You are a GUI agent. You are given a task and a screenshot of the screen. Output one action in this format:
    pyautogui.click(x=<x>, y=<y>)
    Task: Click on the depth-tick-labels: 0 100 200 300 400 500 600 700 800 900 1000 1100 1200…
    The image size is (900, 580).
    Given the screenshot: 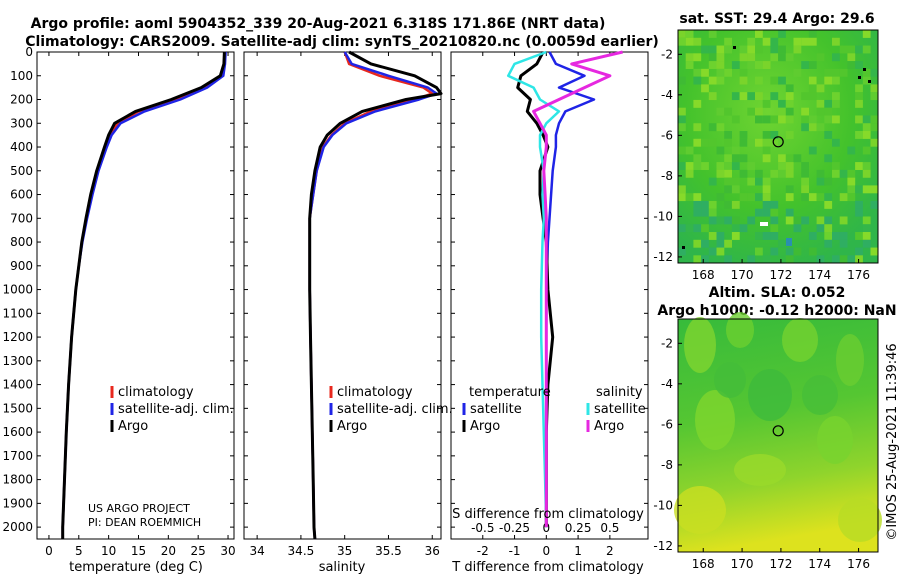 What is the action you would take?
    pyautogui.click(x=17, y=289)
    